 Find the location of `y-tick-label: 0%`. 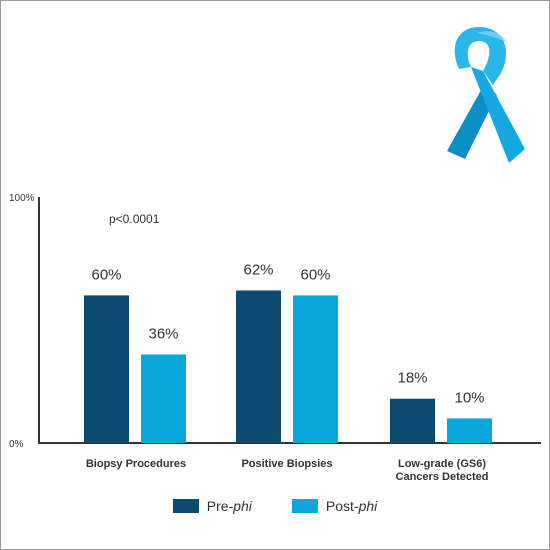

y-tick-label: 0% is located at coordinates (16, 444).